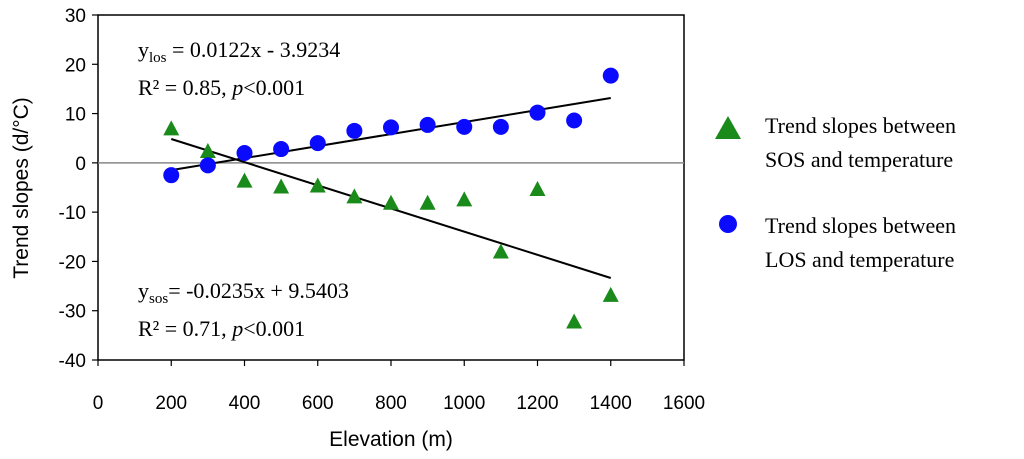 The image size is (1024, 459). I want to click on legend-triangle-icon, so click(728, 127).